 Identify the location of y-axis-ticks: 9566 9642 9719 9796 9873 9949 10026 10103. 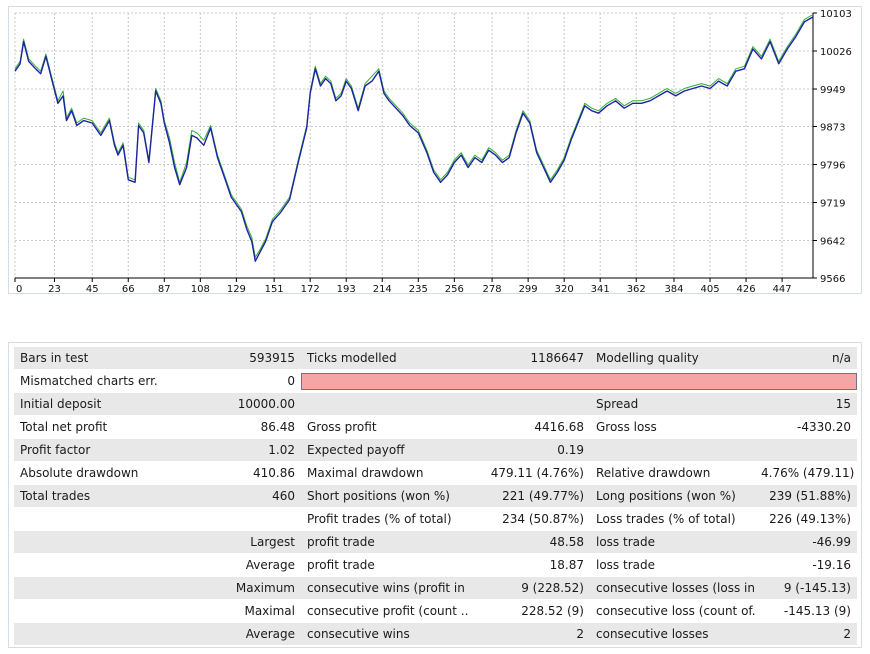
(836, 147).